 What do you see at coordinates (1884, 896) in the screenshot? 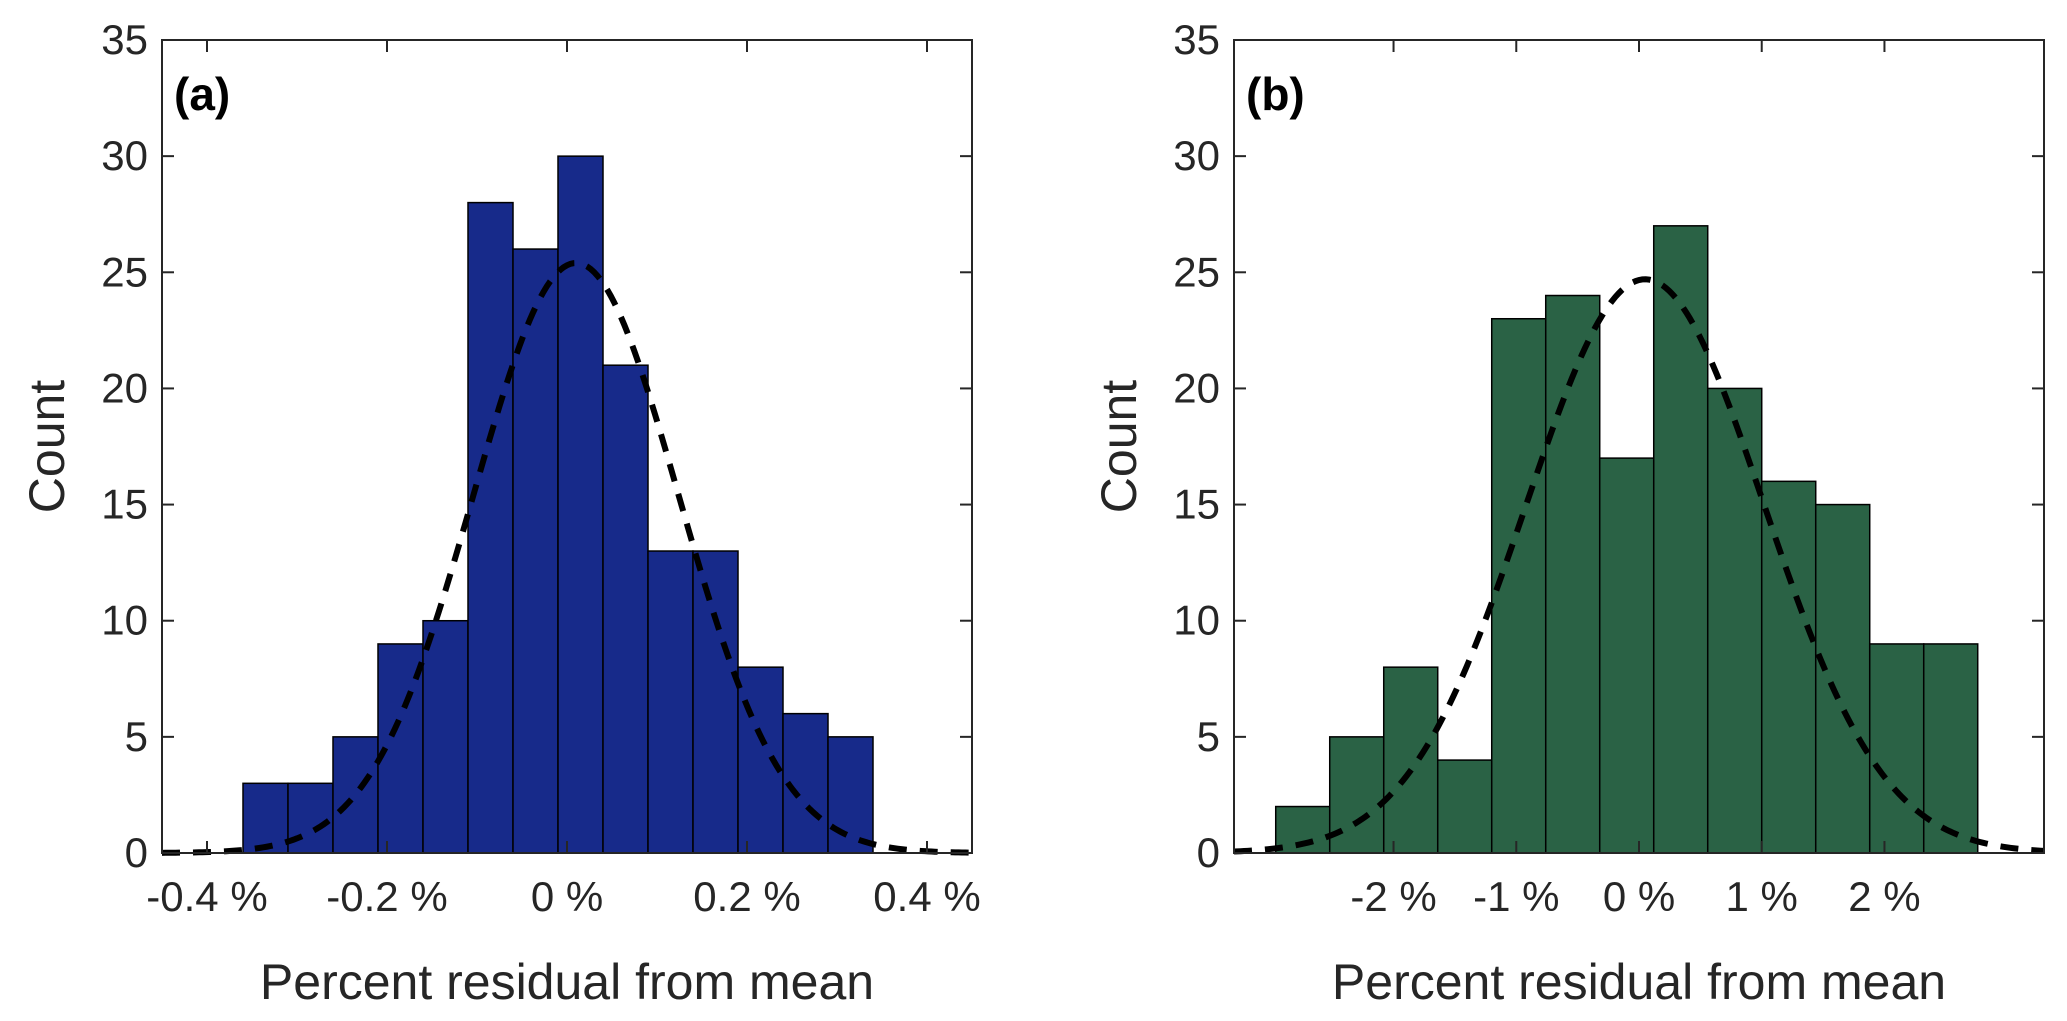
I see `x-tick-label: 2 %` at bounding box center [1884, 896].